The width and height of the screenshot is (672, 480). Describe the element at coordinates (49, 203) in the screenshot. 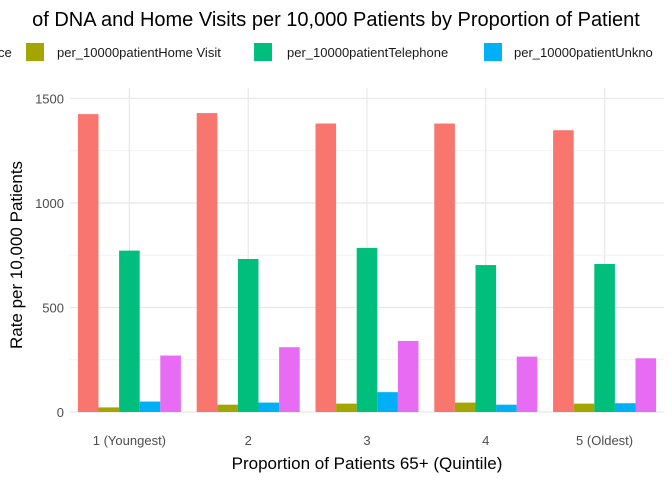

I see `y-tick-label: 1000` at that location.